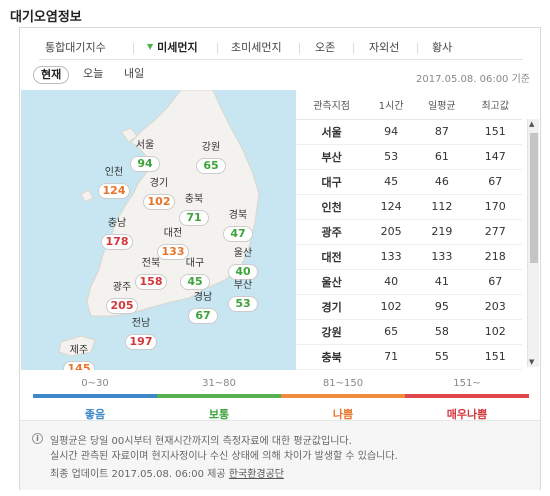 The image size is (550, 496). What do you see at coordinates (391, 157) in the screenshot?
I see `table-cell: 53` at bounding box center [391, 157].